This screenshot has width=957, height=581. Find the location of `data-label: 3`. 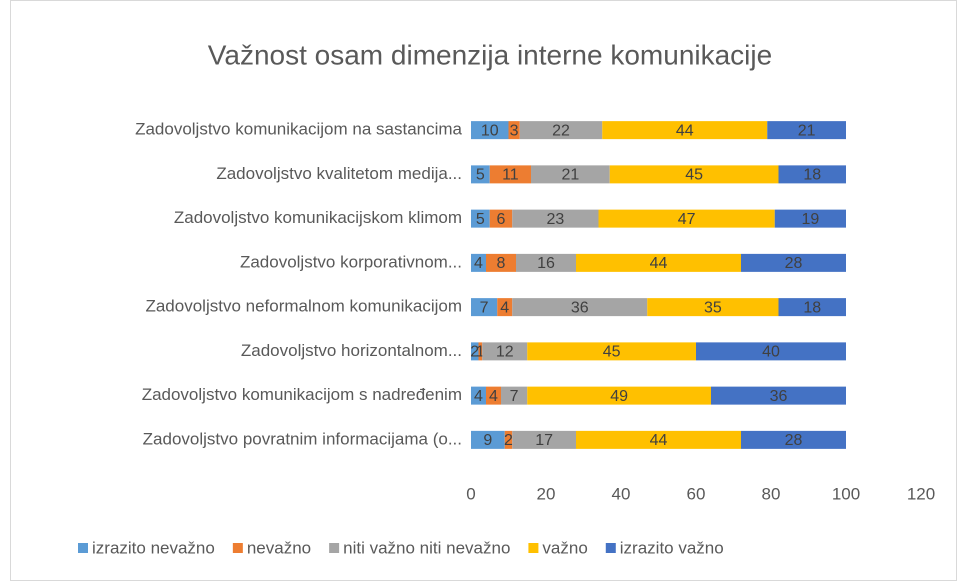

data-label: 3 is located at coordinates (514, 130).